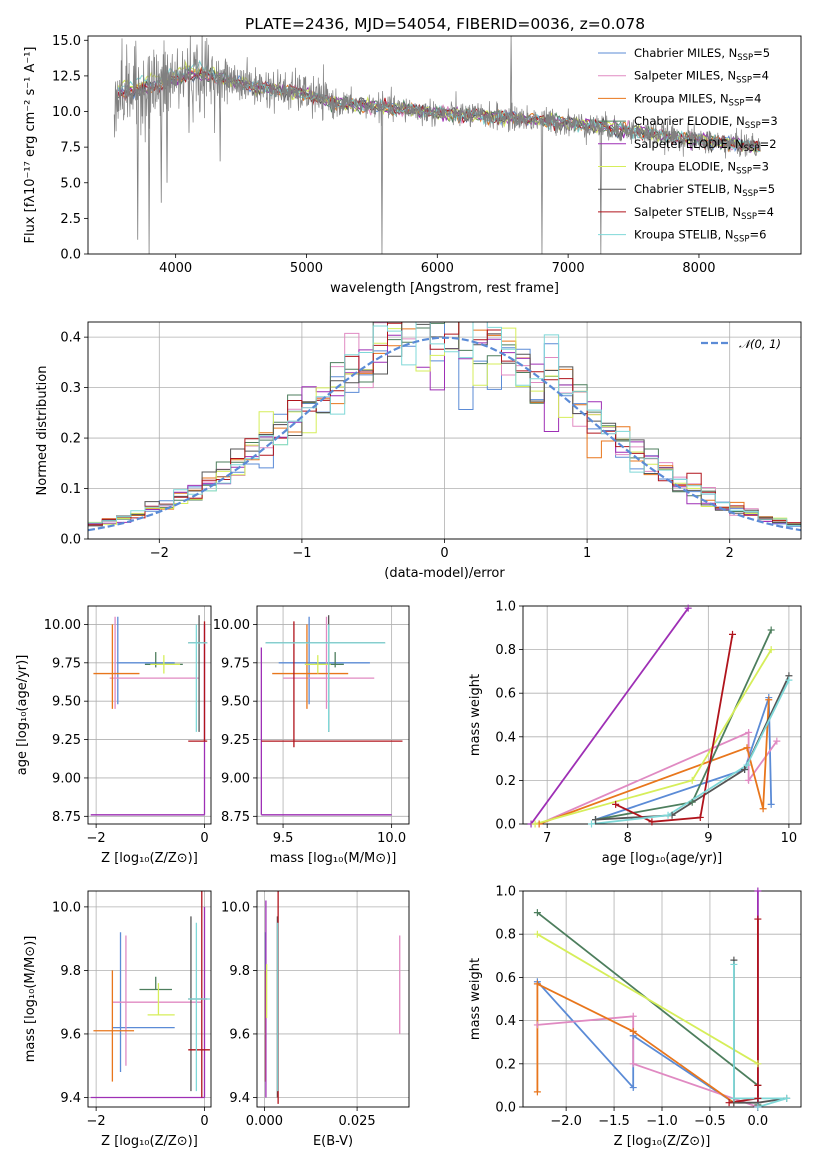  I want to click on x-tick-label: −1.5, so click(614, 1121).